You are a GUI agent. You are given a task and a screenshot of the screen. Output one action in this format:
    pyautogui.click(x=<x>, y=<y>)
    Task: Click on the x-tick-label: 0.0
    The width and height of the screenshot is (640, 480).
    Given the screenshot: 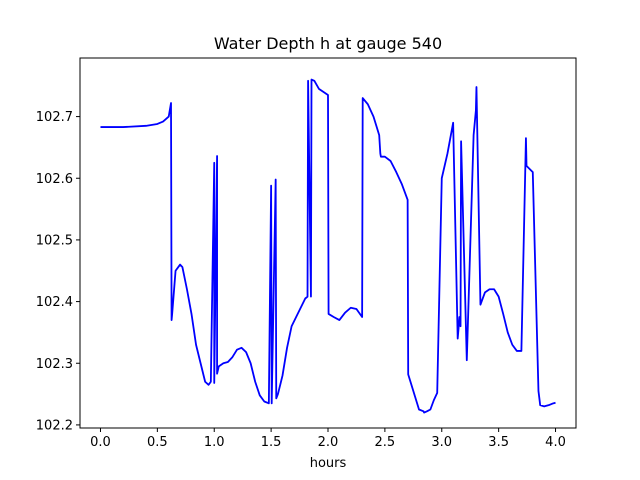 What is the action you would take?
    pyautogui.click(x=100, y=442)
    